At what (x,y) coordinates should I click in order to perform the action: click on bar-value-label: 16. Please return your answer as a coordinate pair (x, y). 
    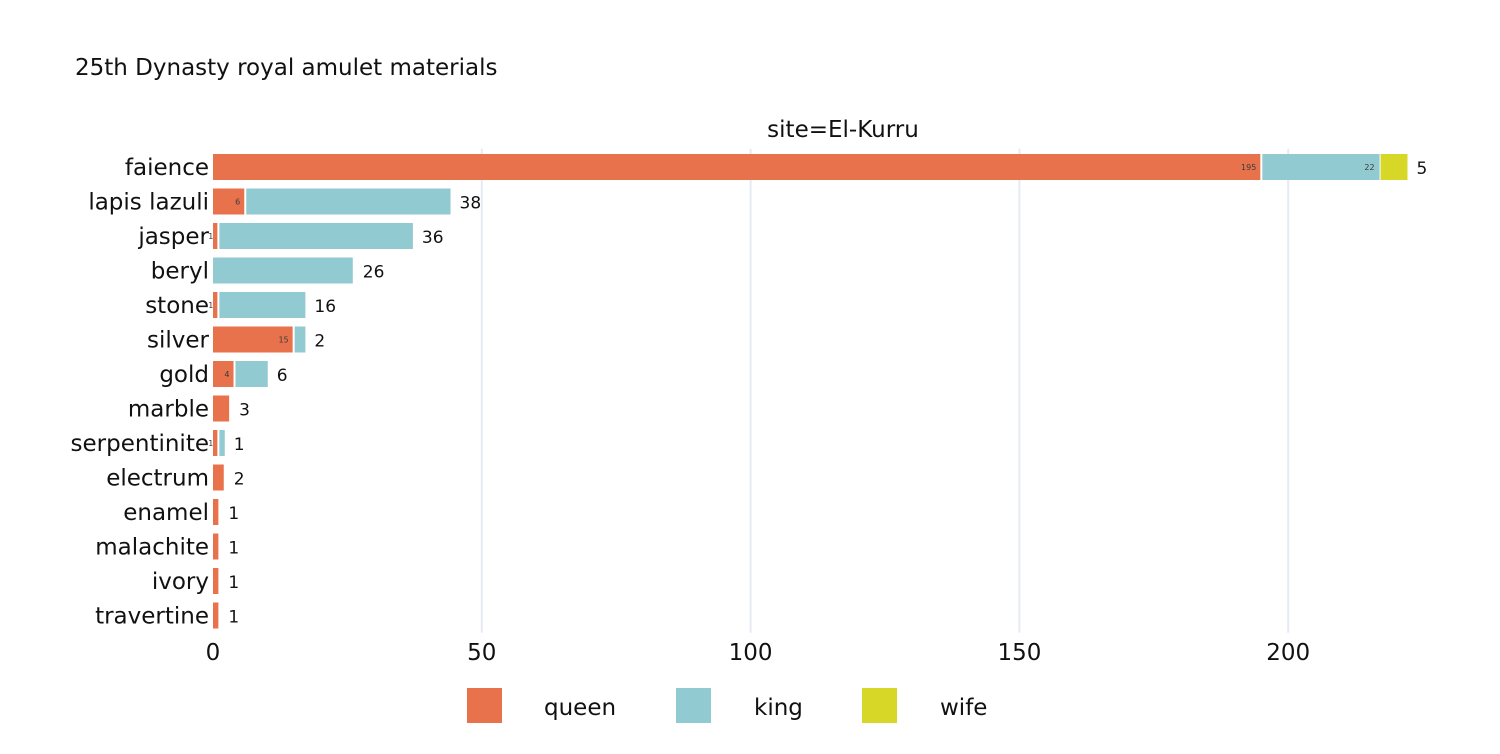
    Looking at the image, I should click on (325, 307).